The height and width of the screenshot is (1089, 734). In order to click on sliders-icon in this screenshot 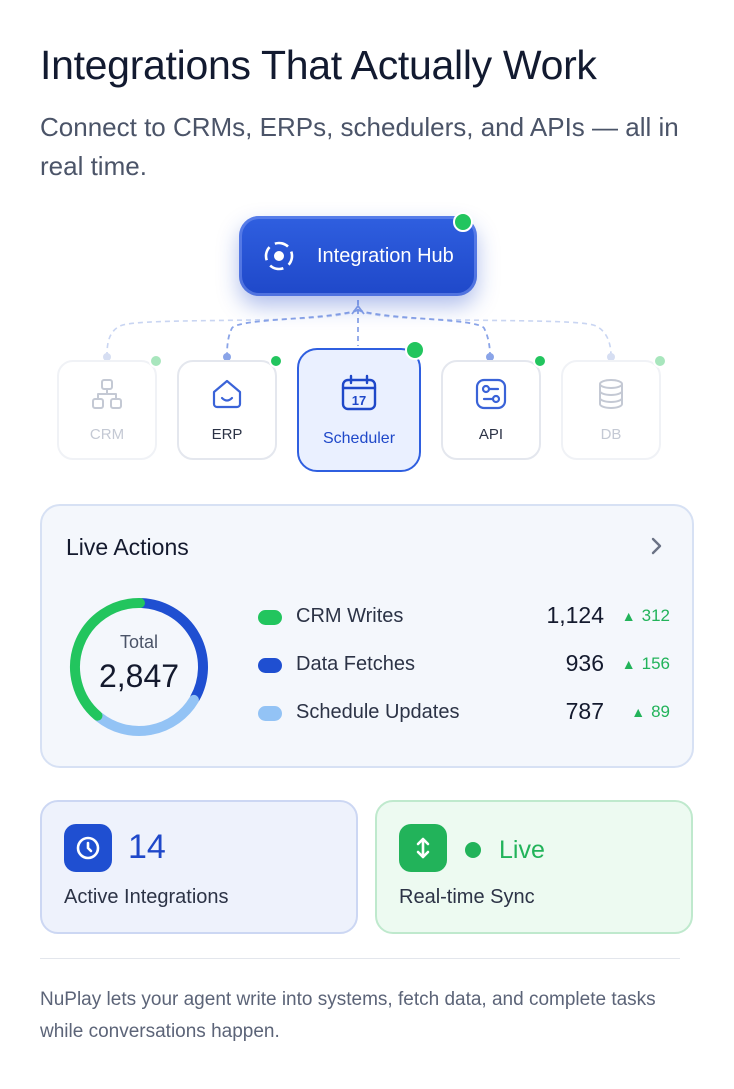, I will do `click(491, 396)`.